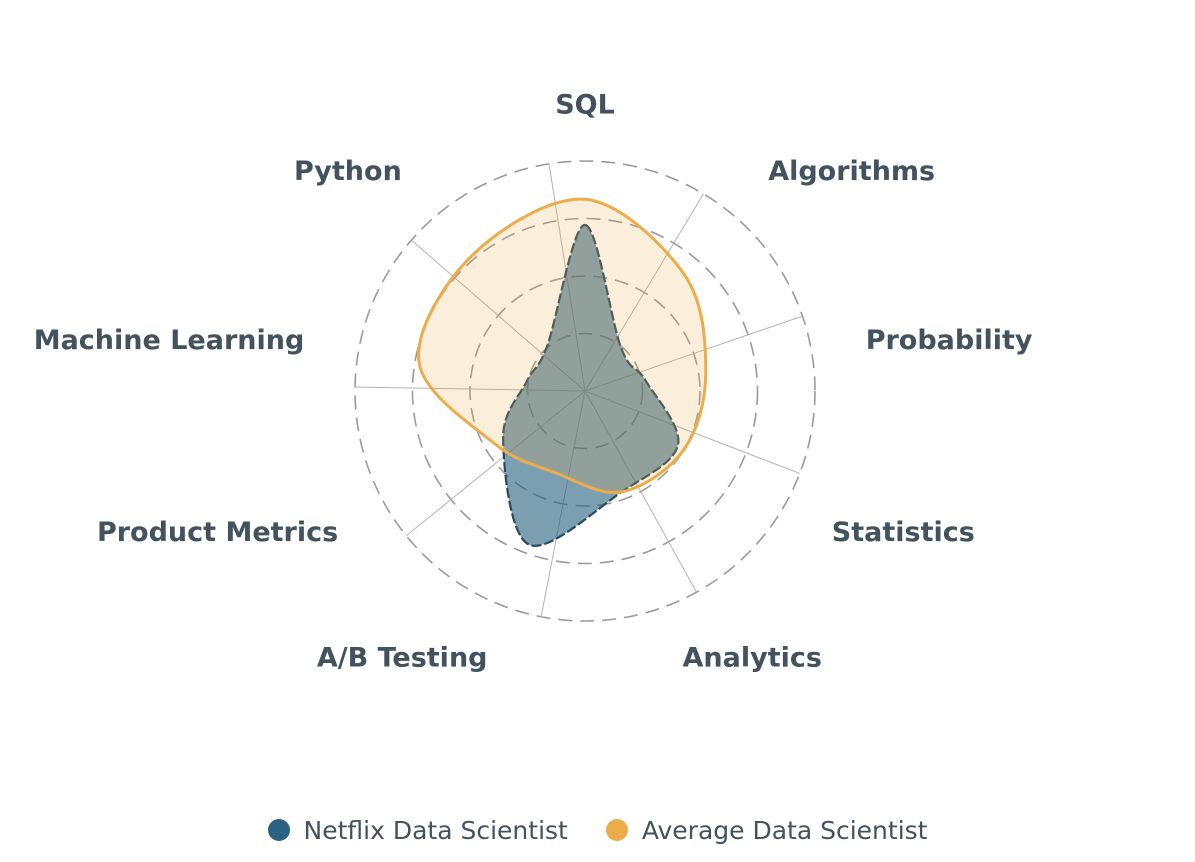 Image resolution: width=1195 pixels, height=862 pixels. I want to click on legend-label-netflix: Netflix Data Scientist, so click(435, 830).